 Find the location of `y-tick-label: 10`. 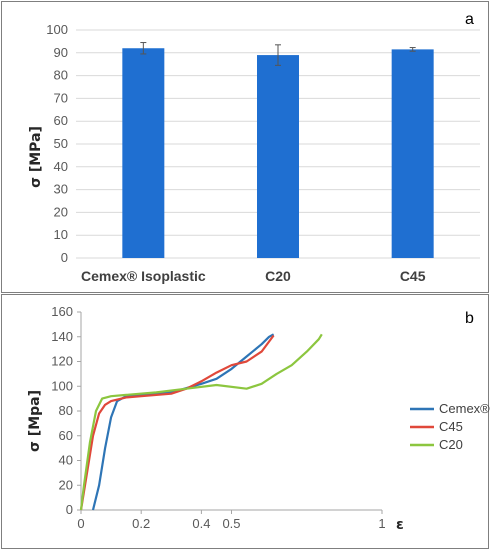

y-tick-label: 10 is located at coordinates (61, 234).